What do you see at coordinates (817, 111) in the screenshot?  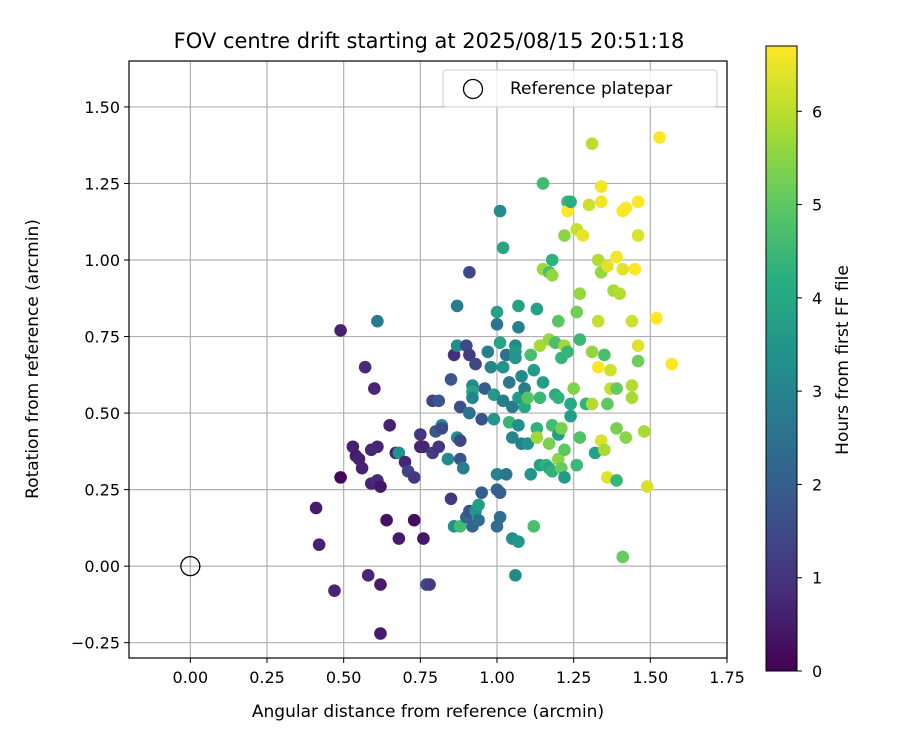 I see `colorbar-tick-label: 6` at bounding box center [817, 111].